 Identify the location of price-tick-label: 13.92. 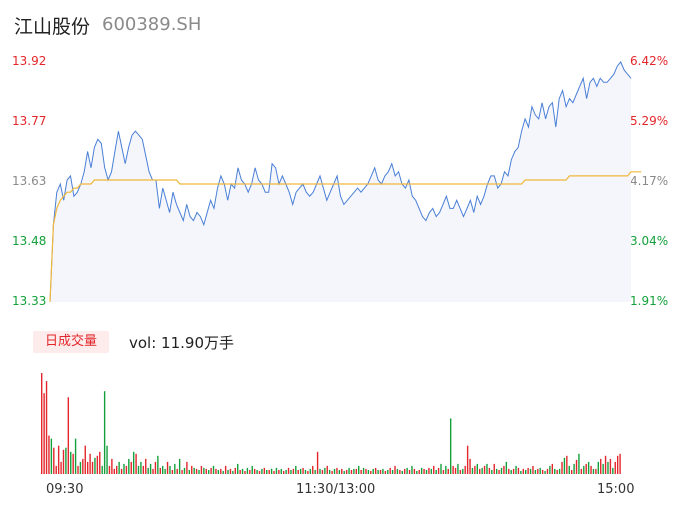
(29, 61).